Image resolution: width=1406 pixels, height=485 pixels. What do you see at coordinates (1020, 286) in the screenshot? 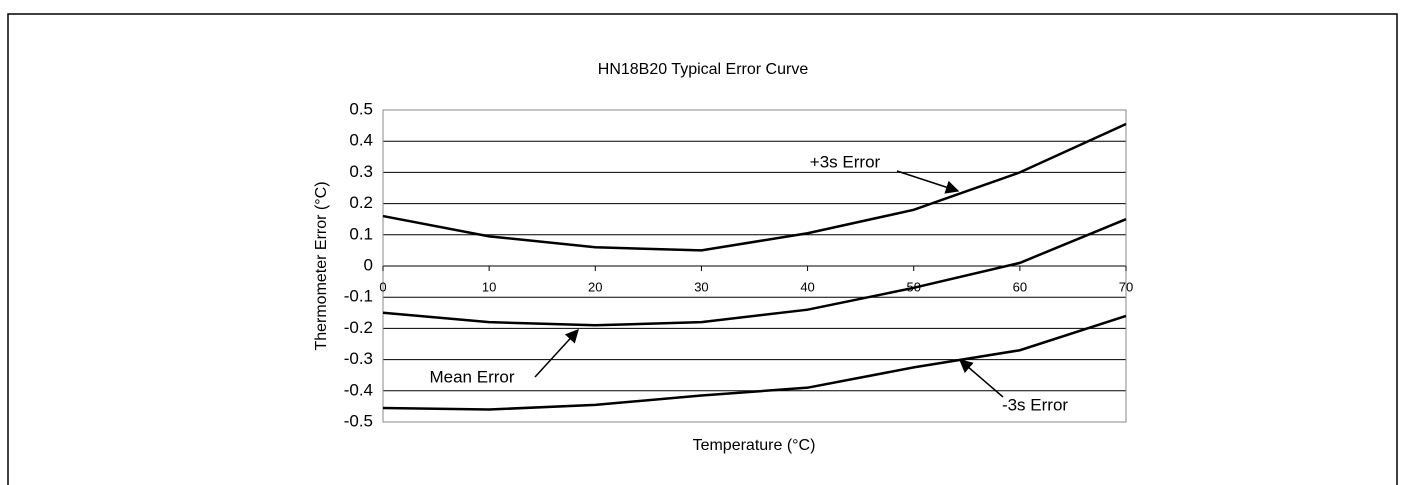
I see `x-tick-label: 60` at bounding box center [1020, 286].